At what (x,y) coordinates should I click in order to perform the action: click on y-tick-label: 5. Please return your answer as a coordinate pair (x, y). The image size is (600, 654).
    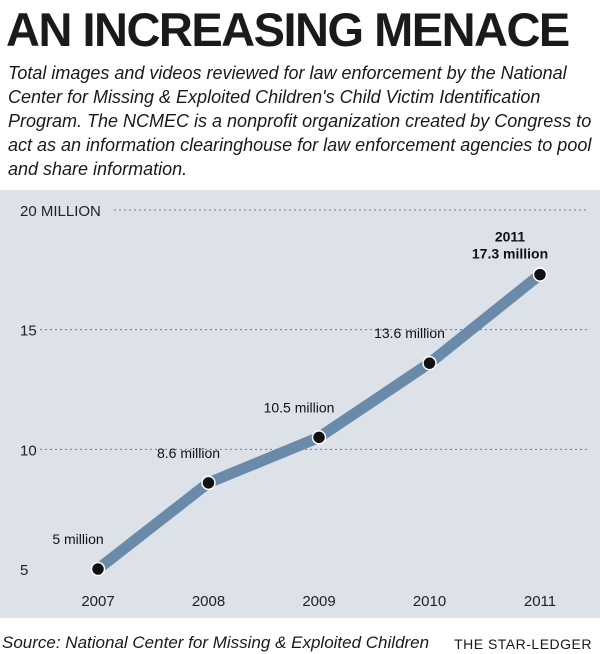
    Looking at the image, I should click on (24, 570).